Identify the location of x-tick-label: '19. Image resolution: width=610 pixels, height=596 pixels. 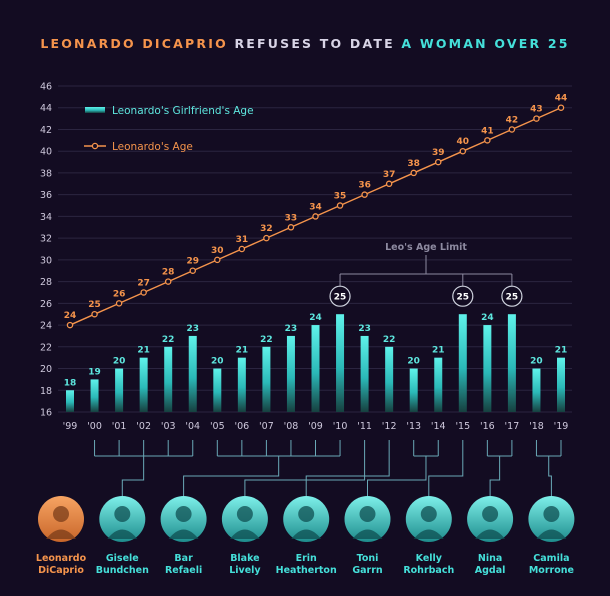
(561, 426).